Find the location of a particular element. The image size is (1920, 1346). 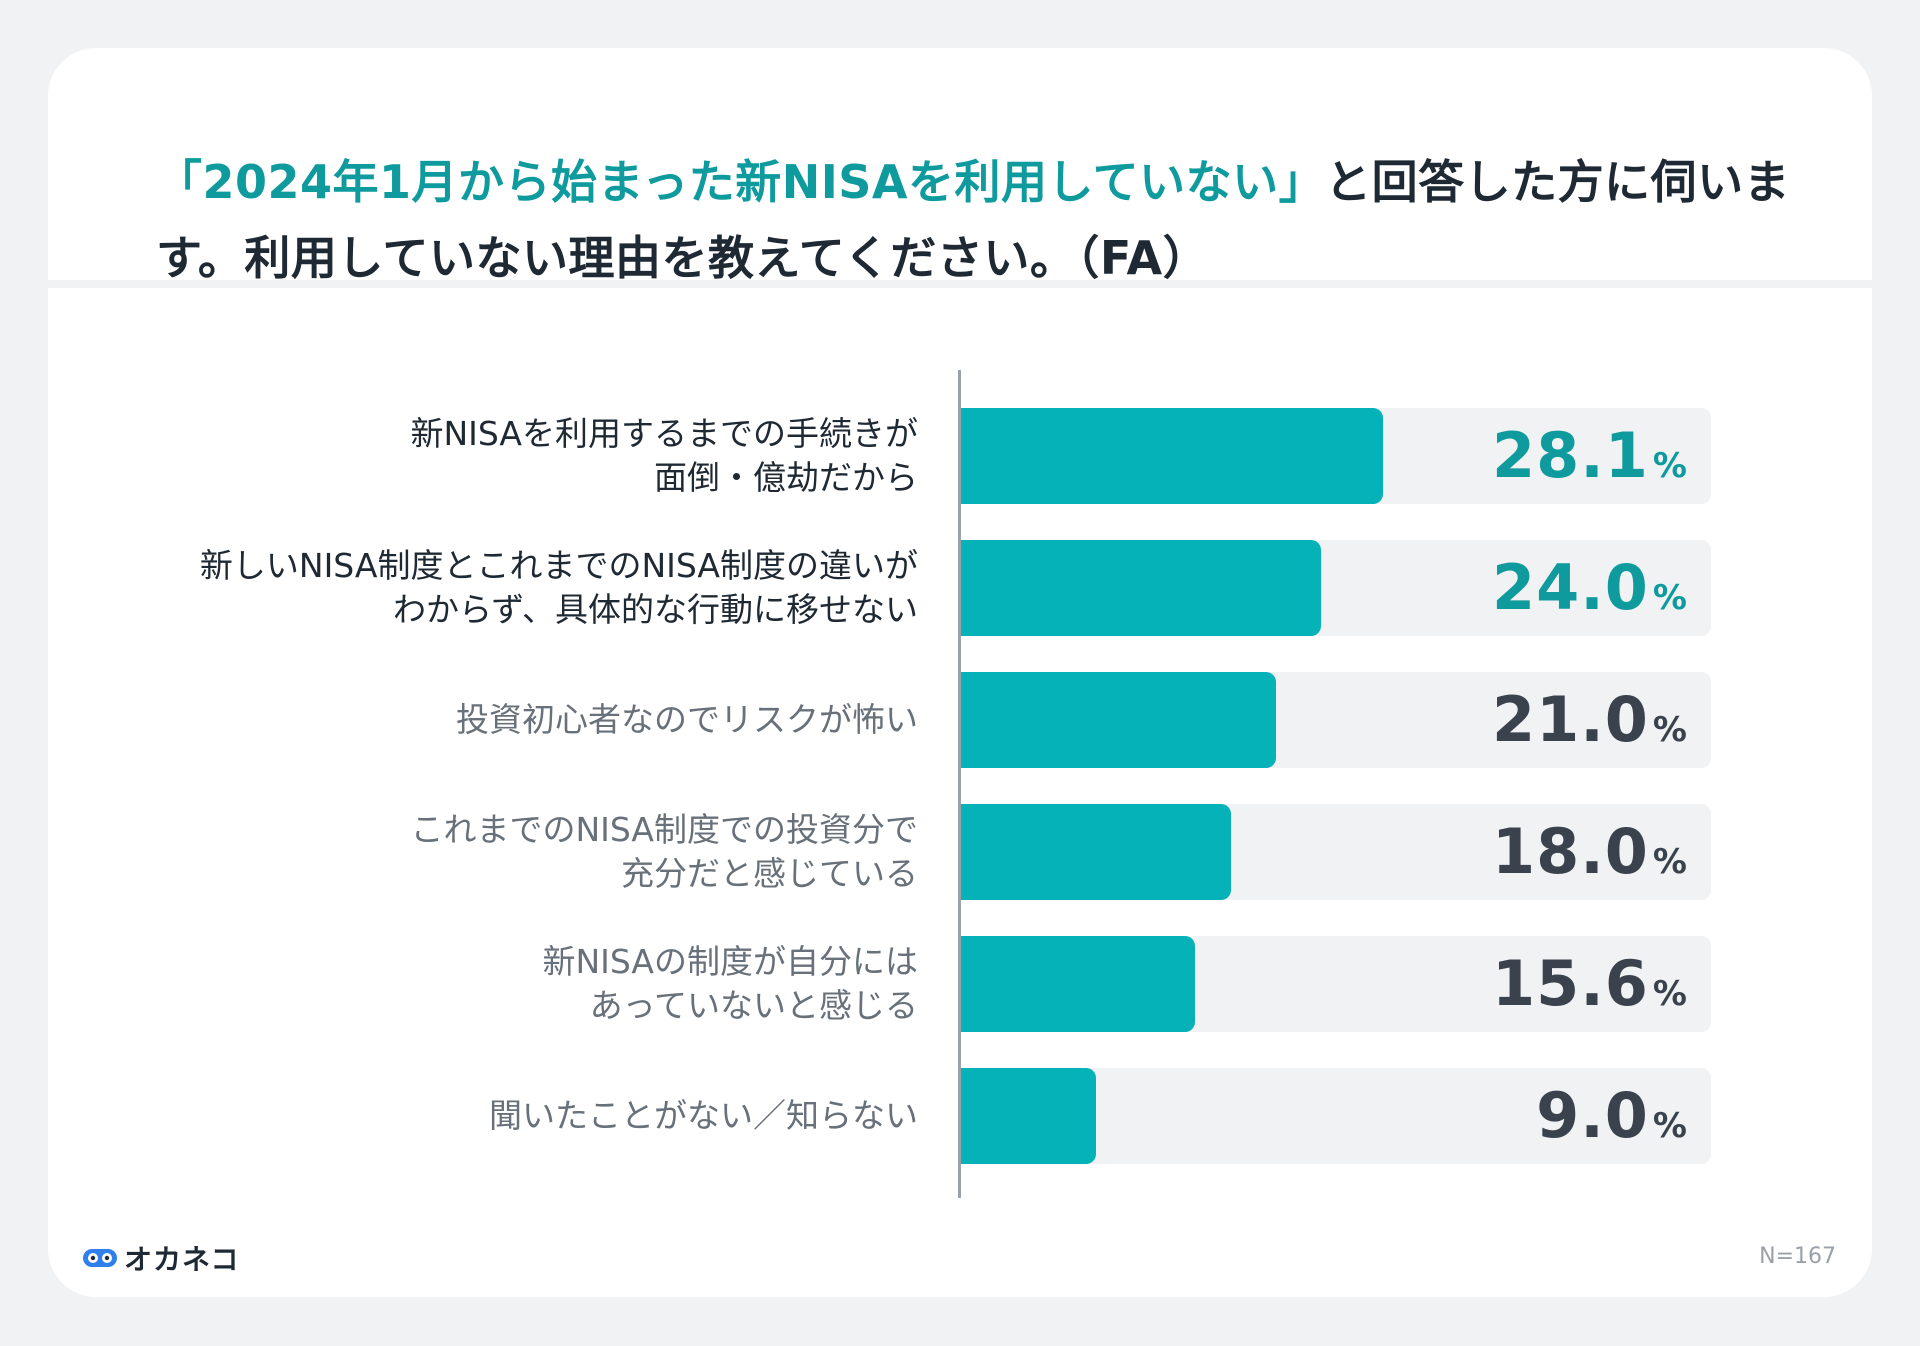

title-highlight: 「2024年1月から始まった新NISAを利用していない」 is located at coordinates (741, 182).